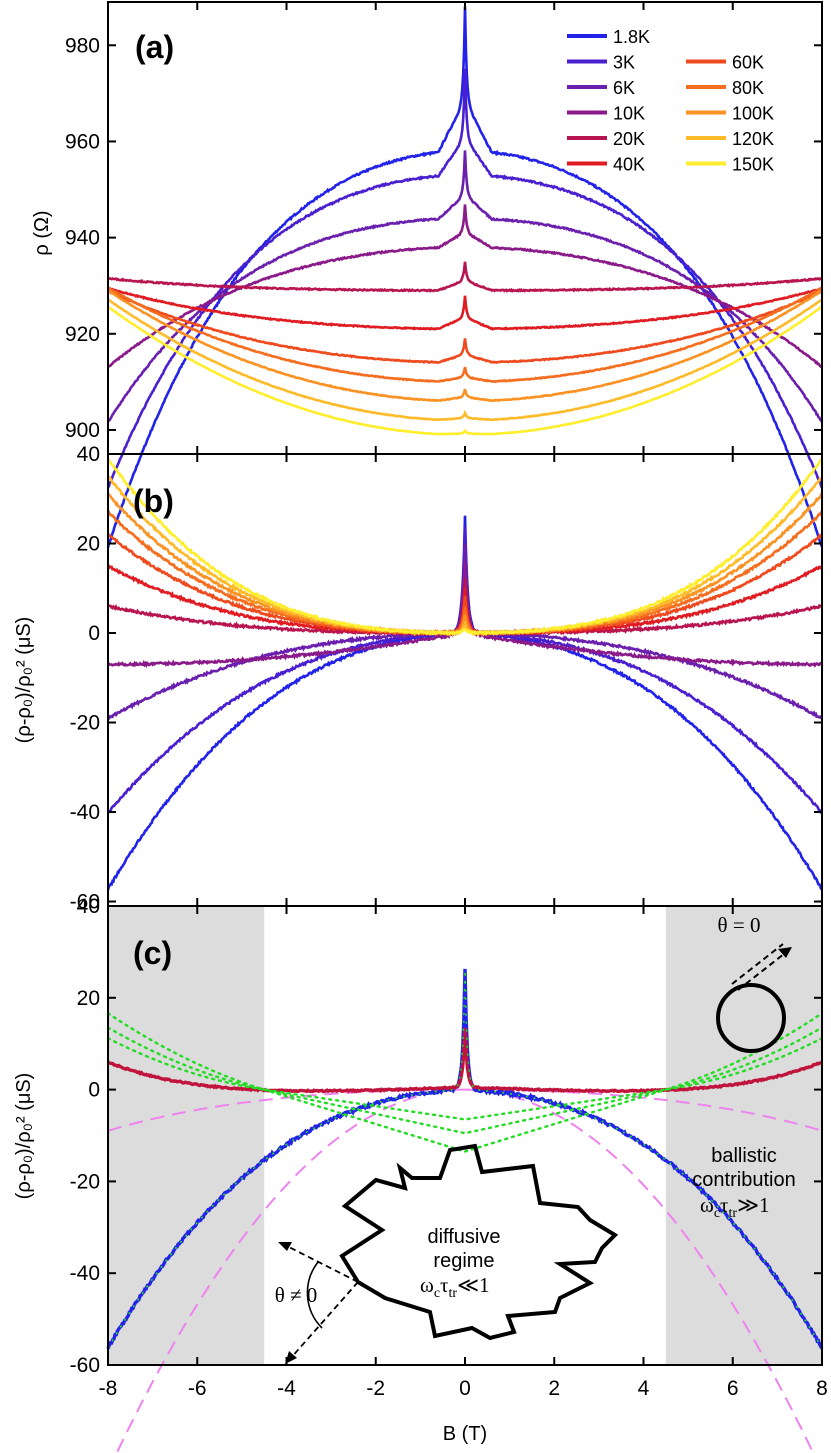  I want to click on ytick-label: 920, so click(82, 334).